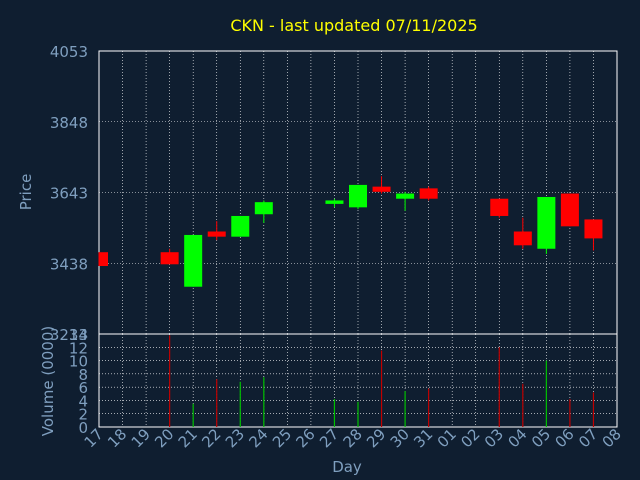 The height and width of the screenshot is (480, 640). Describe the element at coordinates (470, 438) in the screenshot. I see `day-tick-label: 02` at that location.